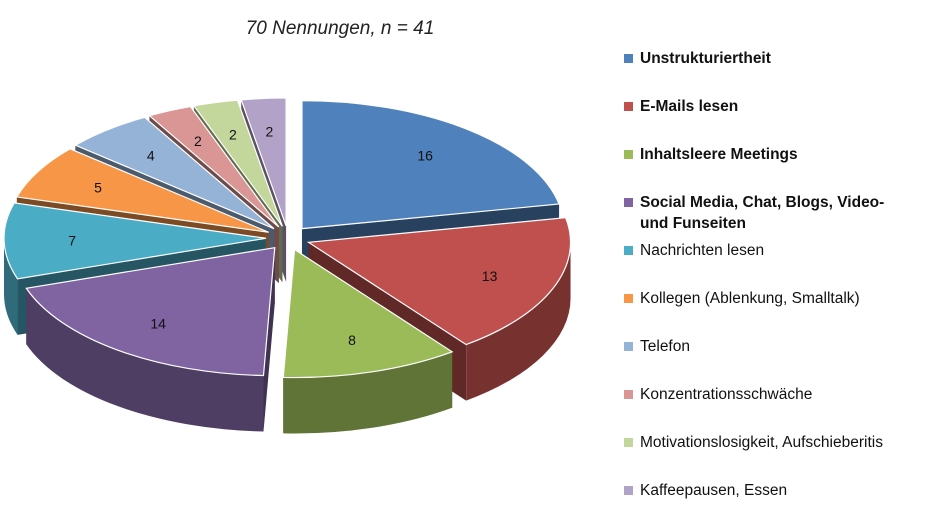 The height and width of the screenshot is (532, 933). I want to click on pie-slice-inhaltsleere-meetings, so click(368, 341).